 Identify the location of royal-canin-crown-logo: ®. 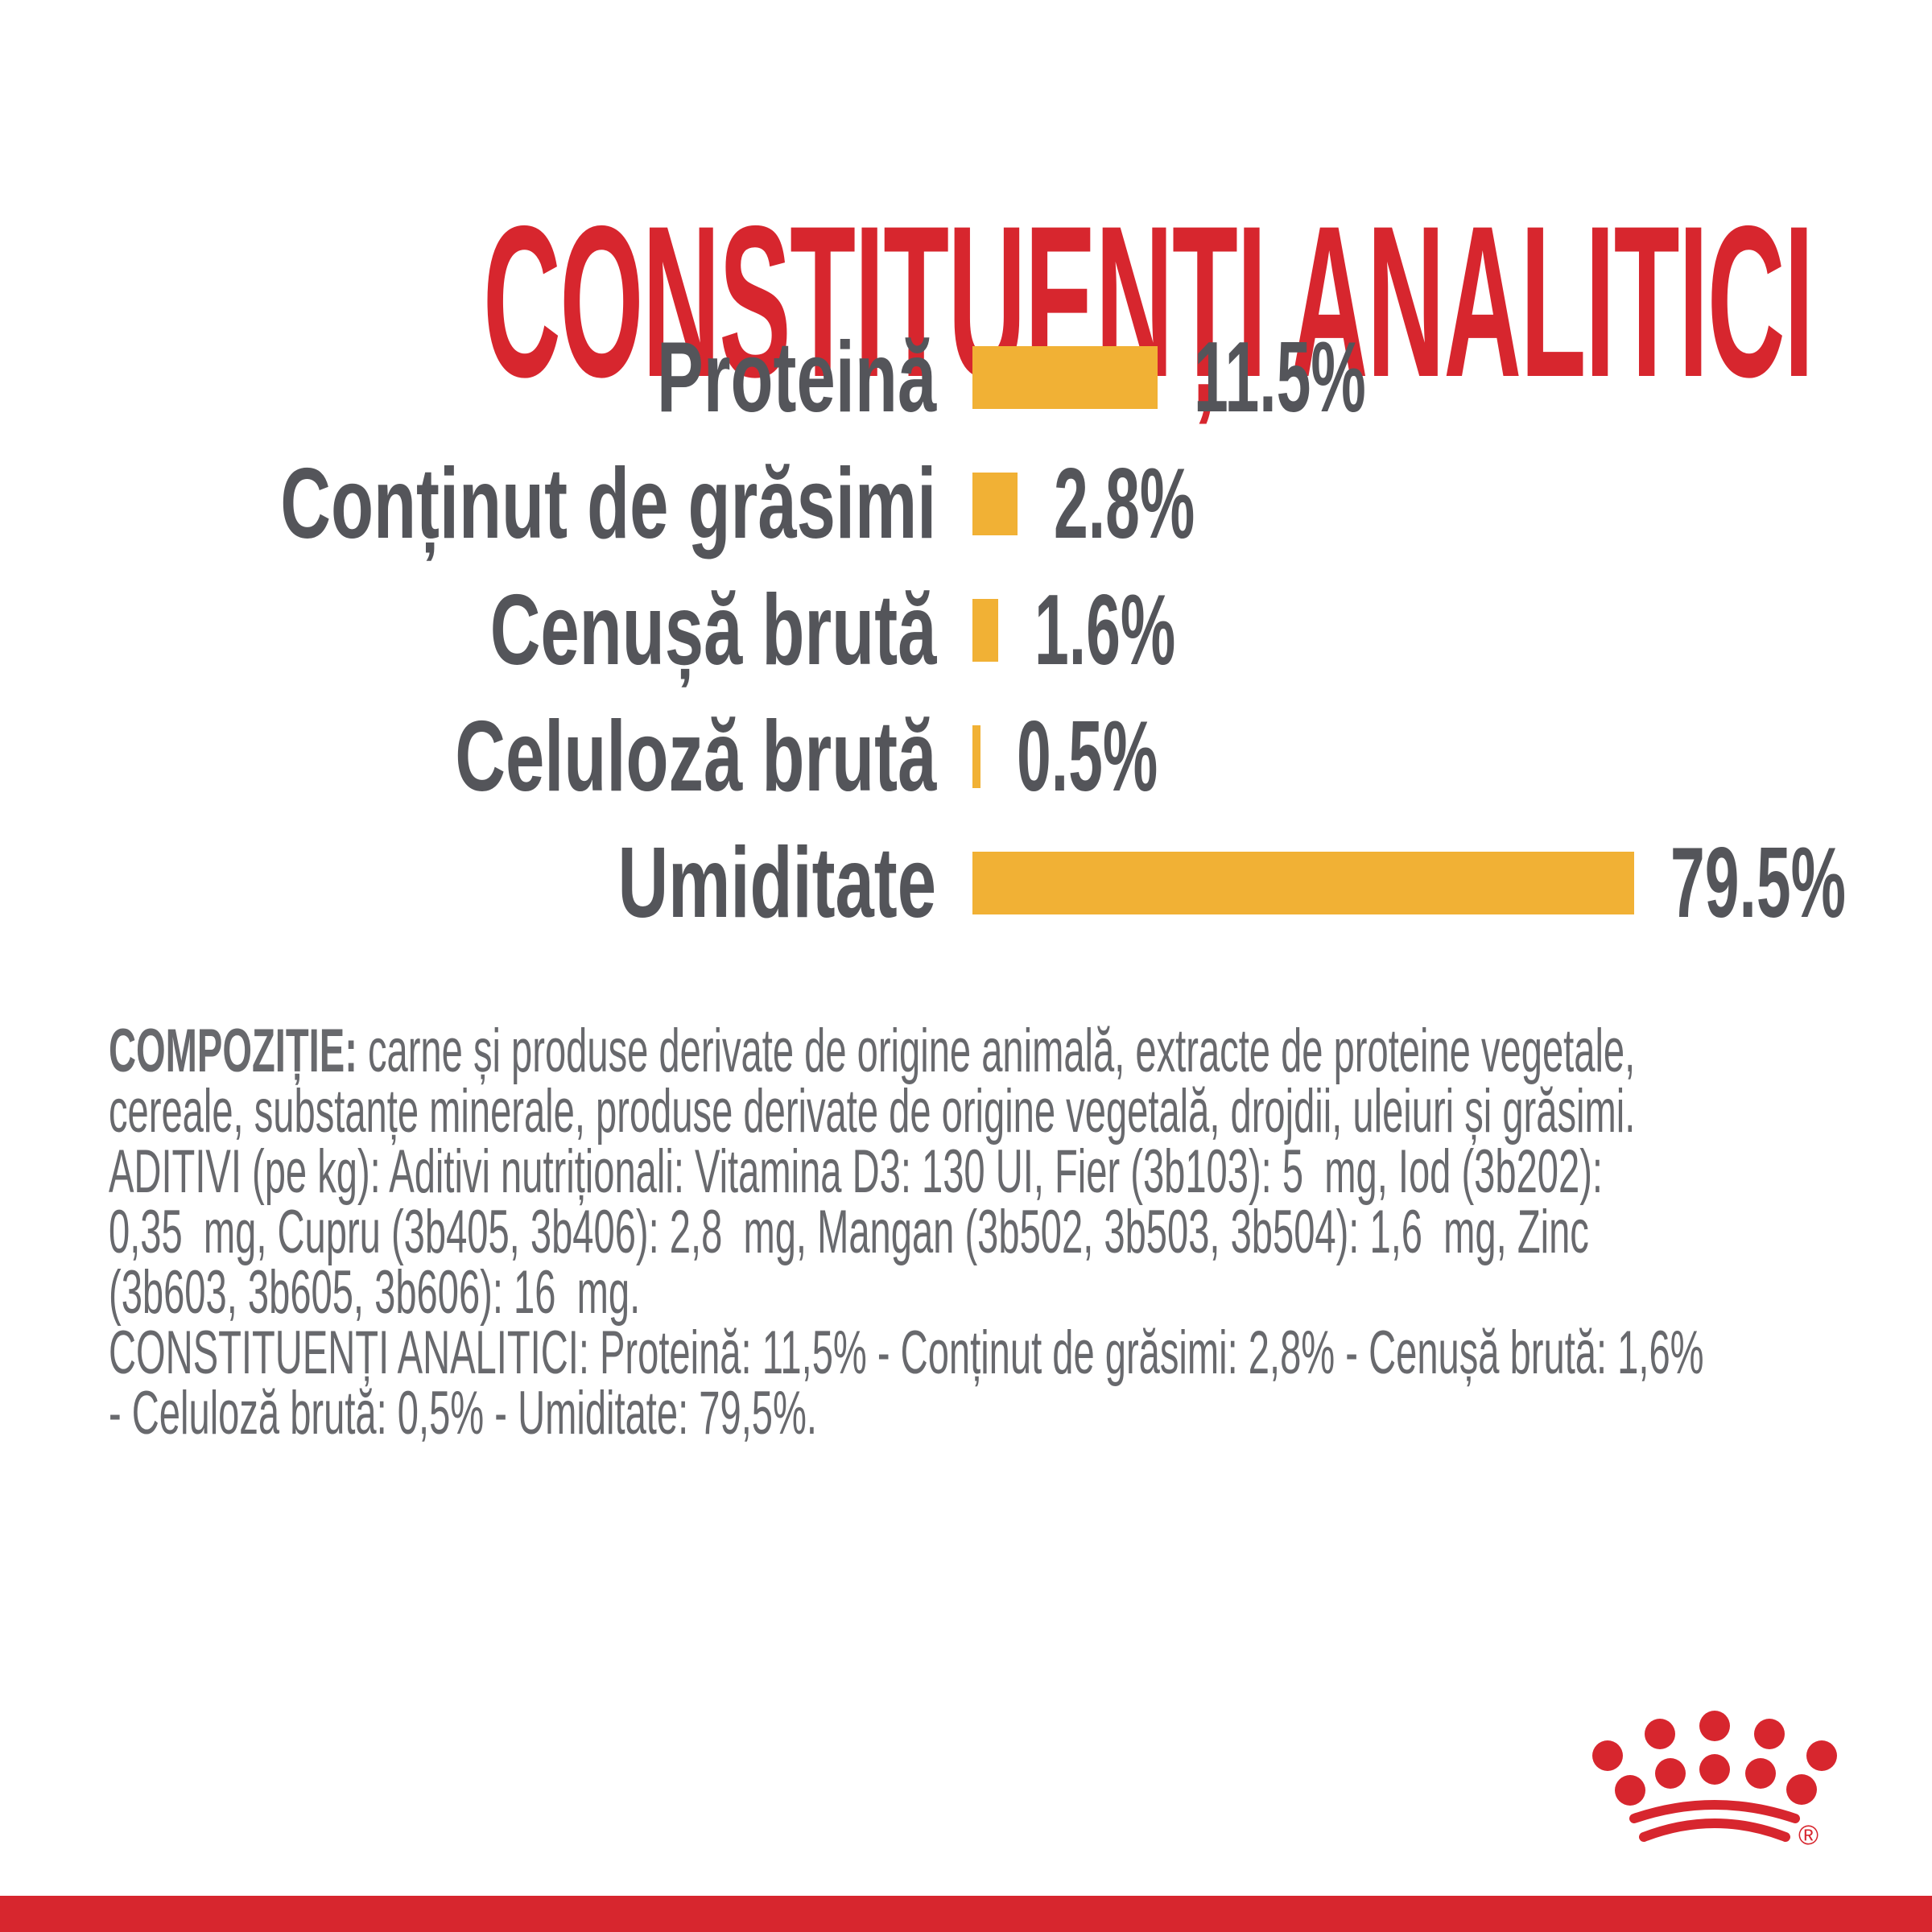
(1714, 1781).